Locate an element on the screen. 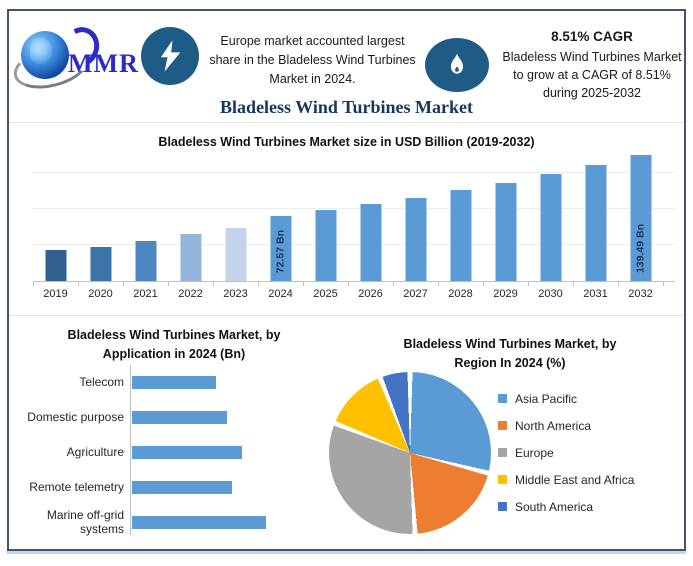  hbar-row: Agriculture is located at coordinates (176, 452).